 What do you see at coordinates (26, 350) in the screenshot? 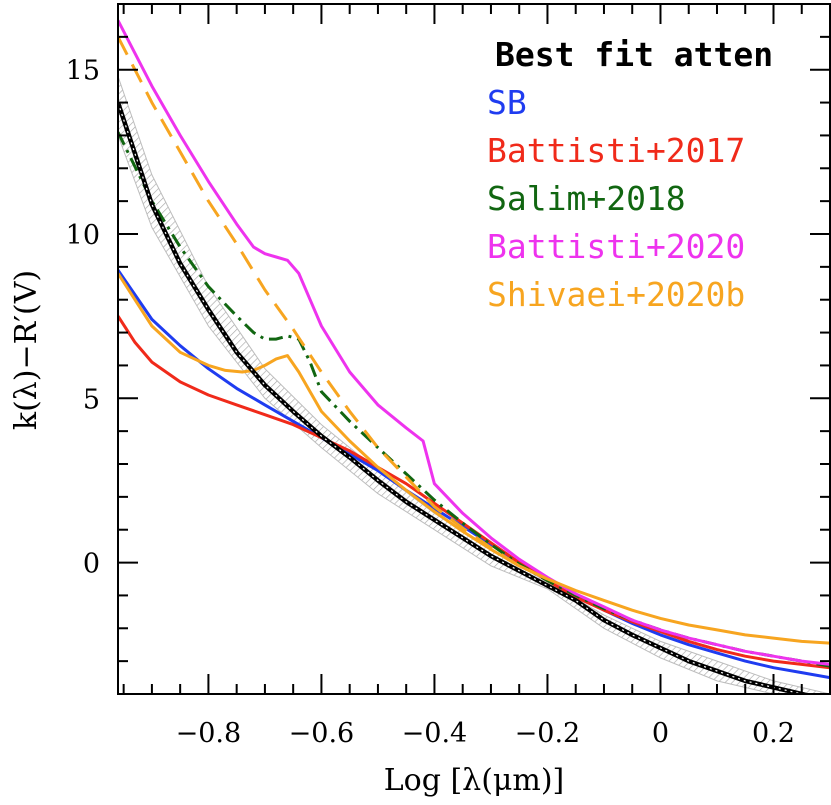
I see `y-axis-title: k(λ)−R′(V)` at bounding box center [26, 350].